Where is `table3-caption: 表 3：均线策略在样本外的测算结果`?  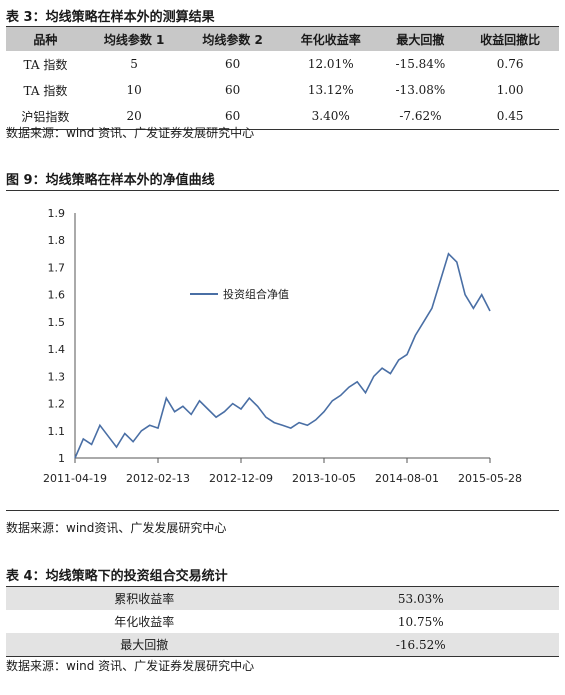
table3-caption: 表 3：均线策略在样本外的测算结果 is located at coordinates (110, 17).